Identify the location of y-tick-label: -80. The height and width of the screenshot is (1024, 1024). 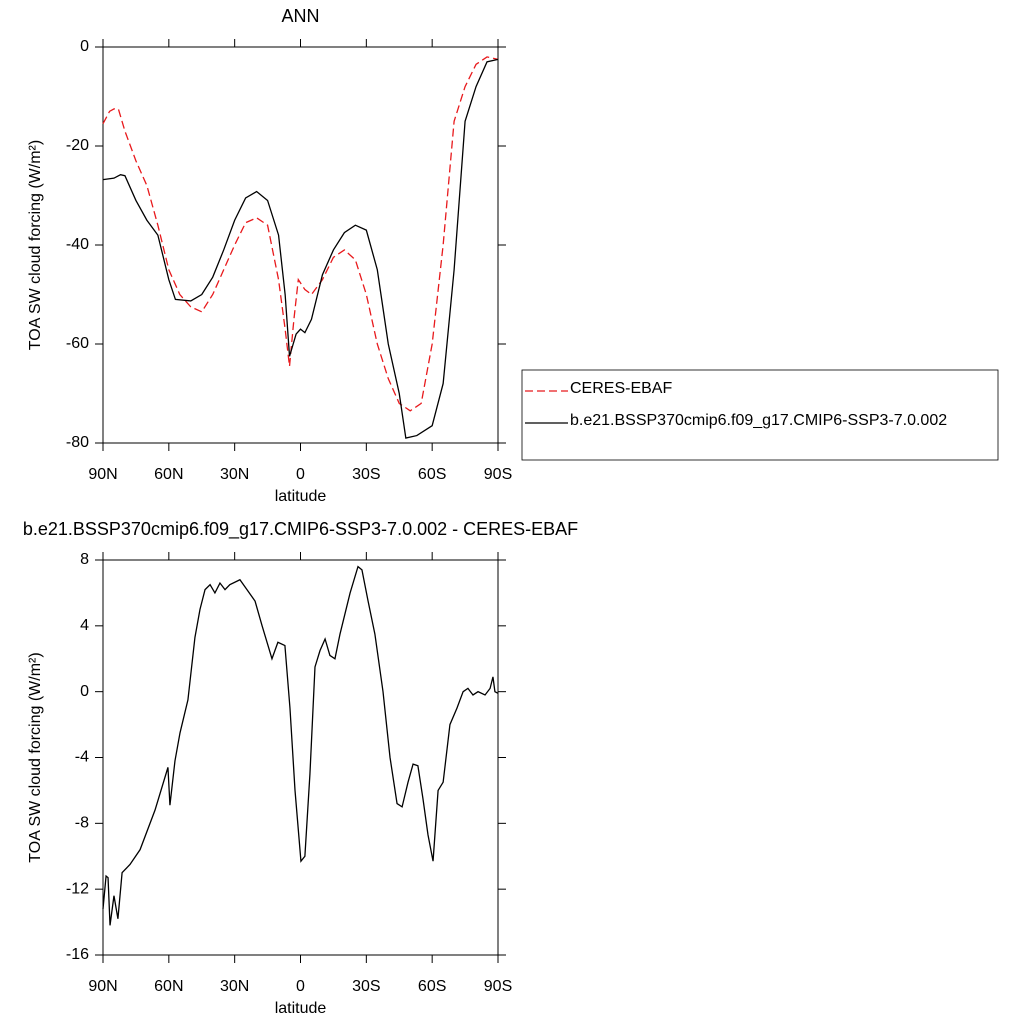
(77, 442).